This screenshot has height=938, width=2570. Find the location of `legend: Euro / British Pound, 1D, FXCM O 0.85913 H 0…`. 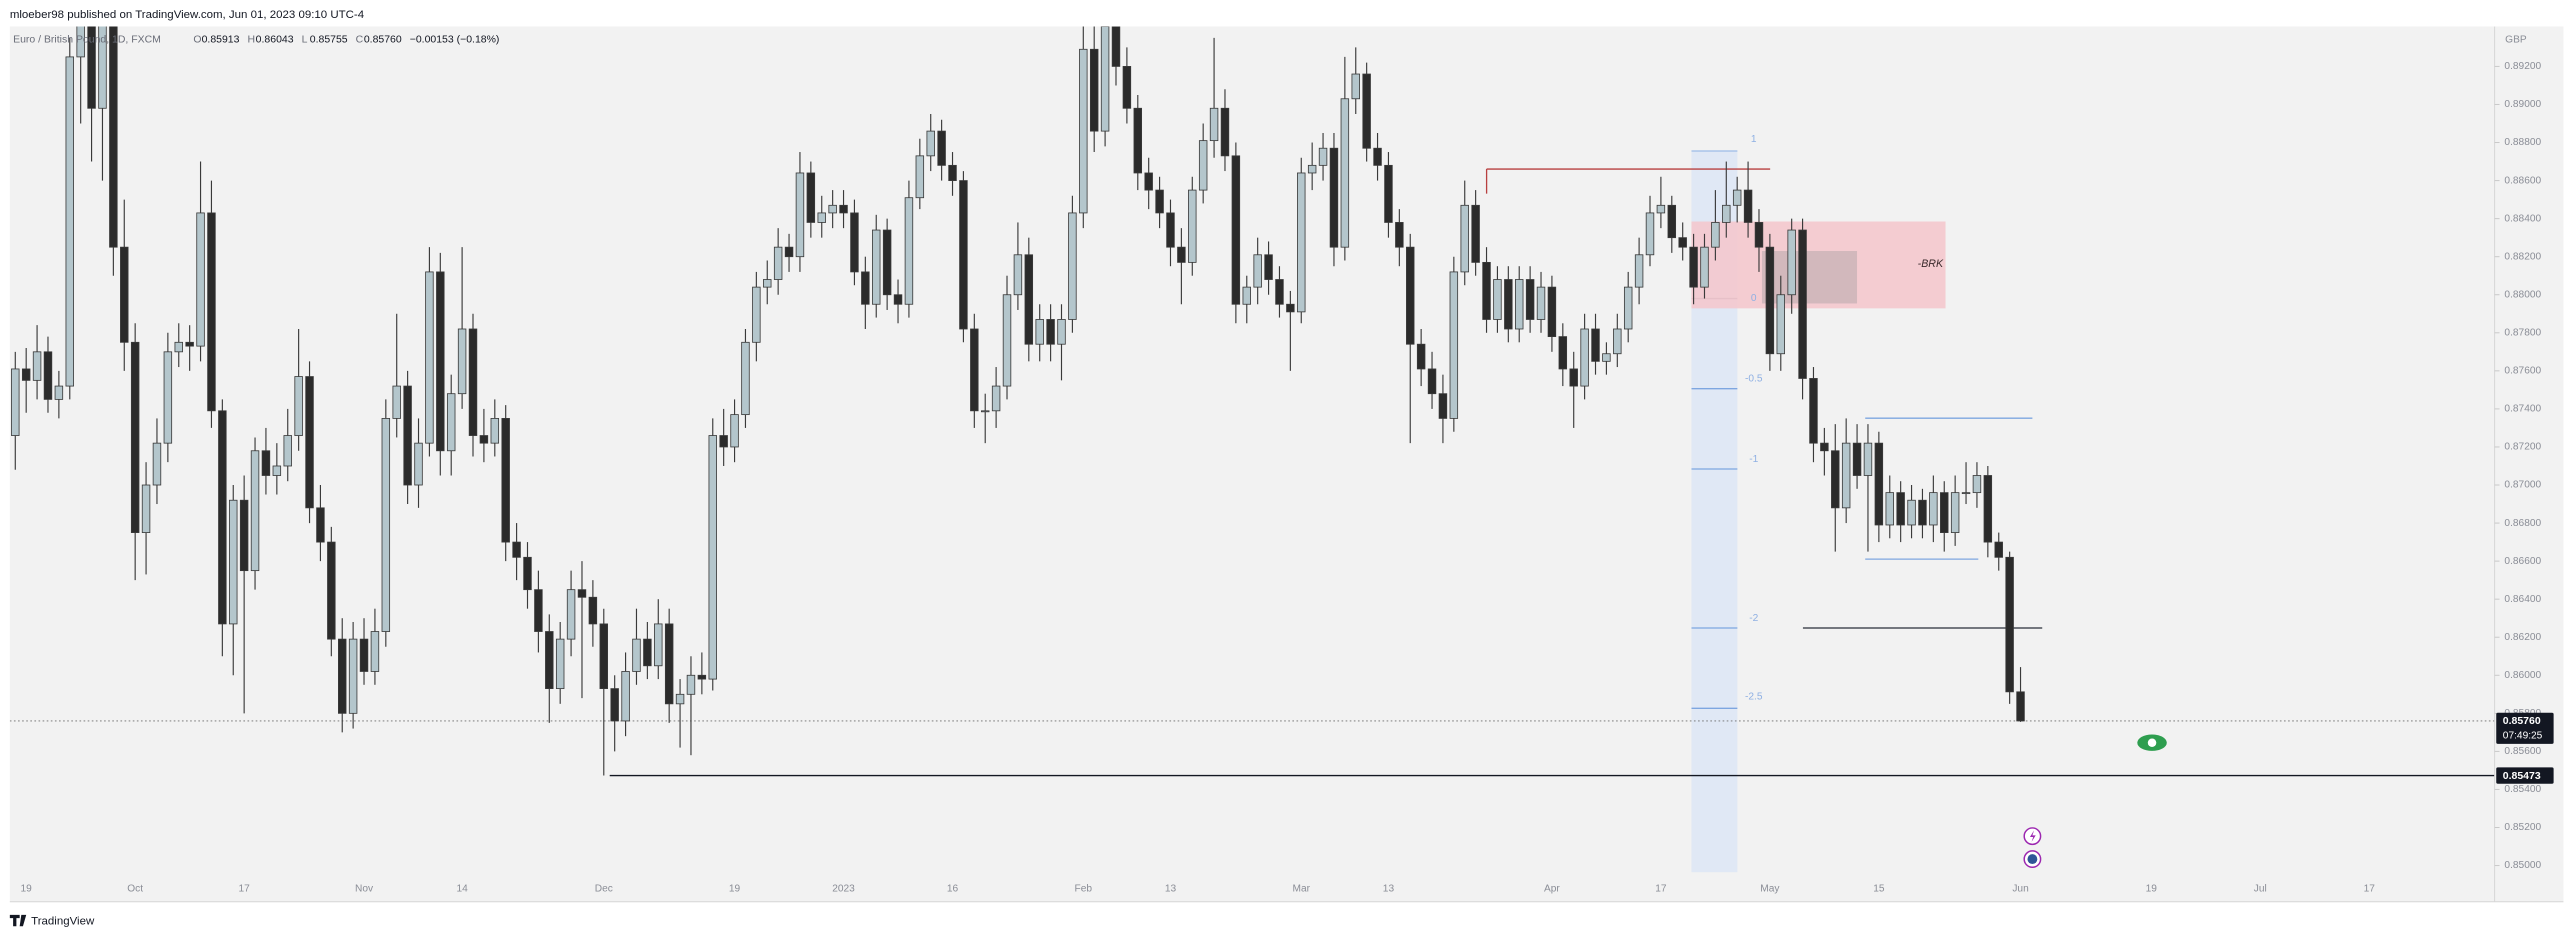

legend: Euro / British Pound, 1D, FXCM O 0.85913 H 0… is located at coordinates (256, 39).